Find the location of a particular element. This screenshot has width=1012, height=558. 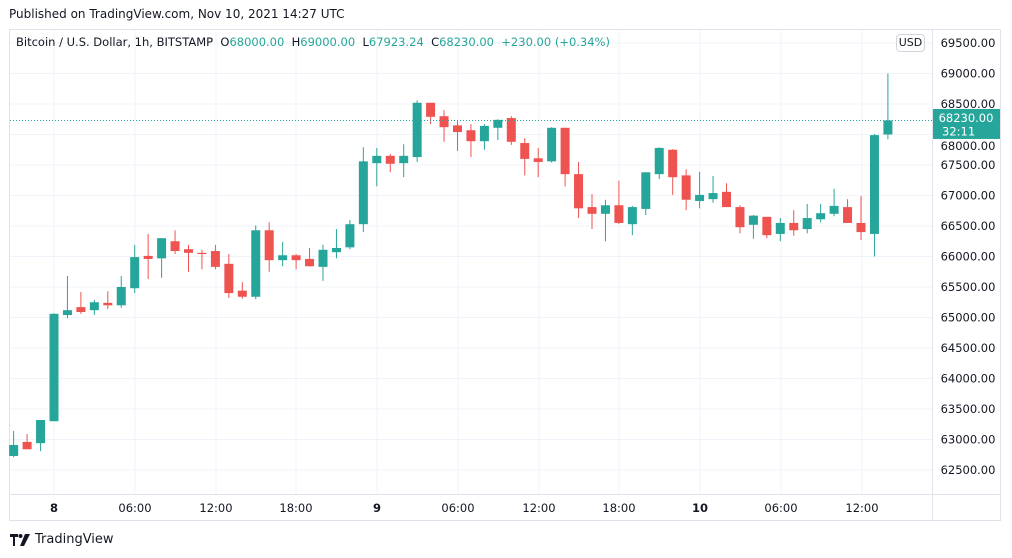

y-tick-label: 66500.00 is located at coordinates (968, 226).